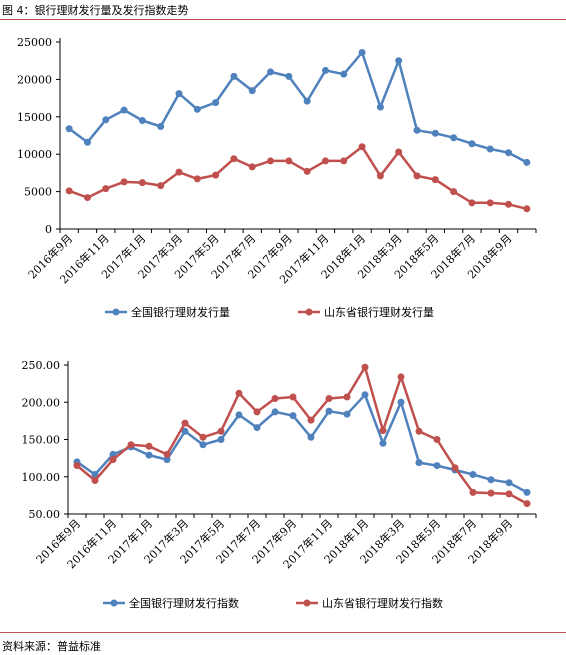  What do you see at coordinates (34, 117) in the screenshot?
I see `y-tick-label: 15000` at bounding box center [34, 117].